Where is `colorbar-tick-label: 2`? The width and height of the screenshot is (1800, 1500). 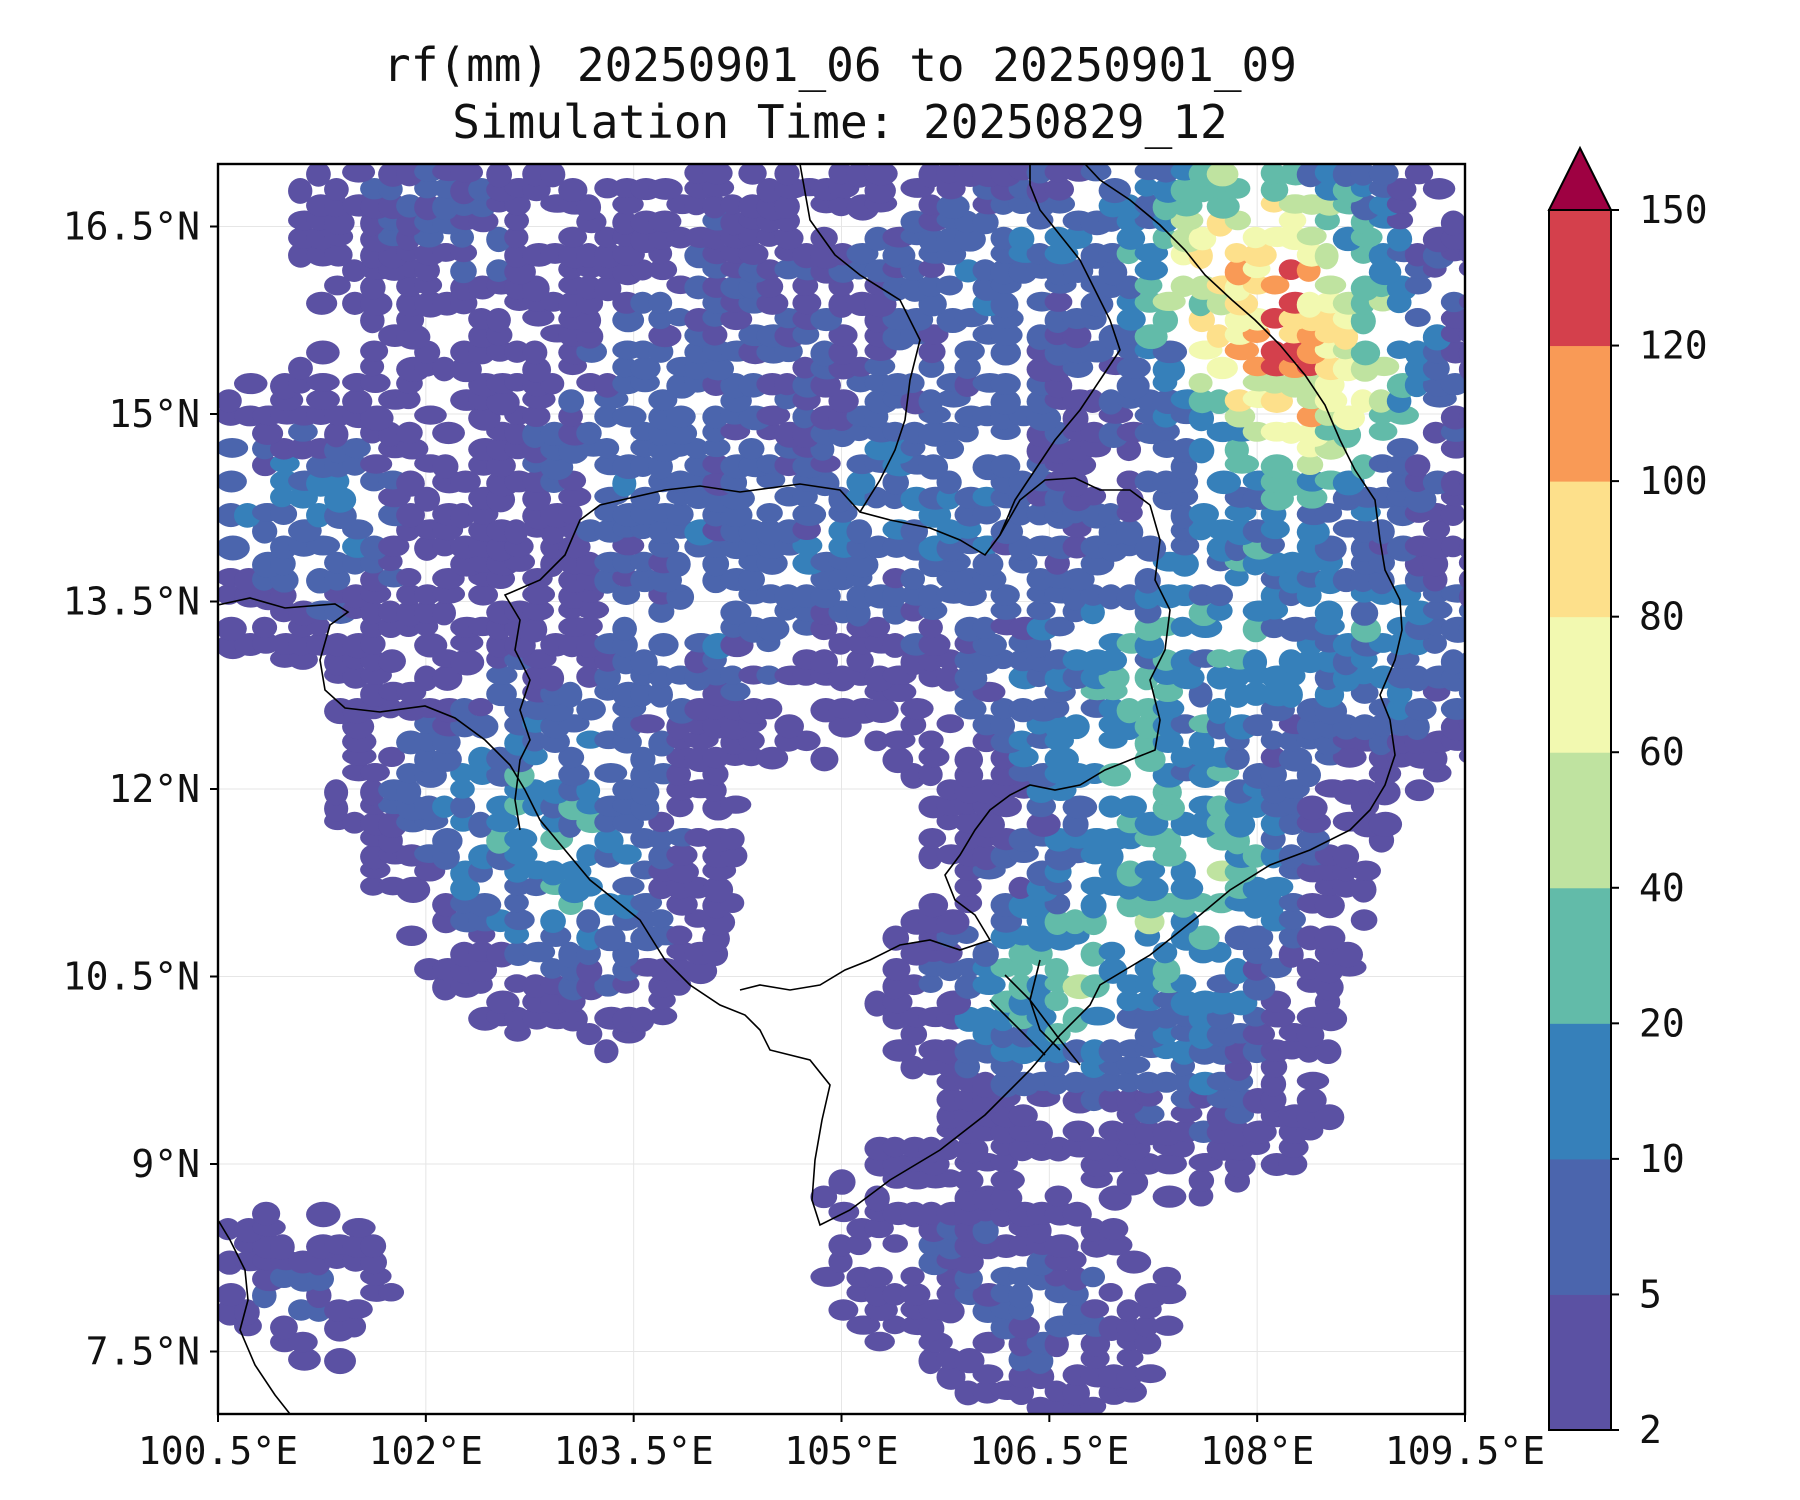
colorbar-tick-label: 2 is located at coordinates (1650, 1430).